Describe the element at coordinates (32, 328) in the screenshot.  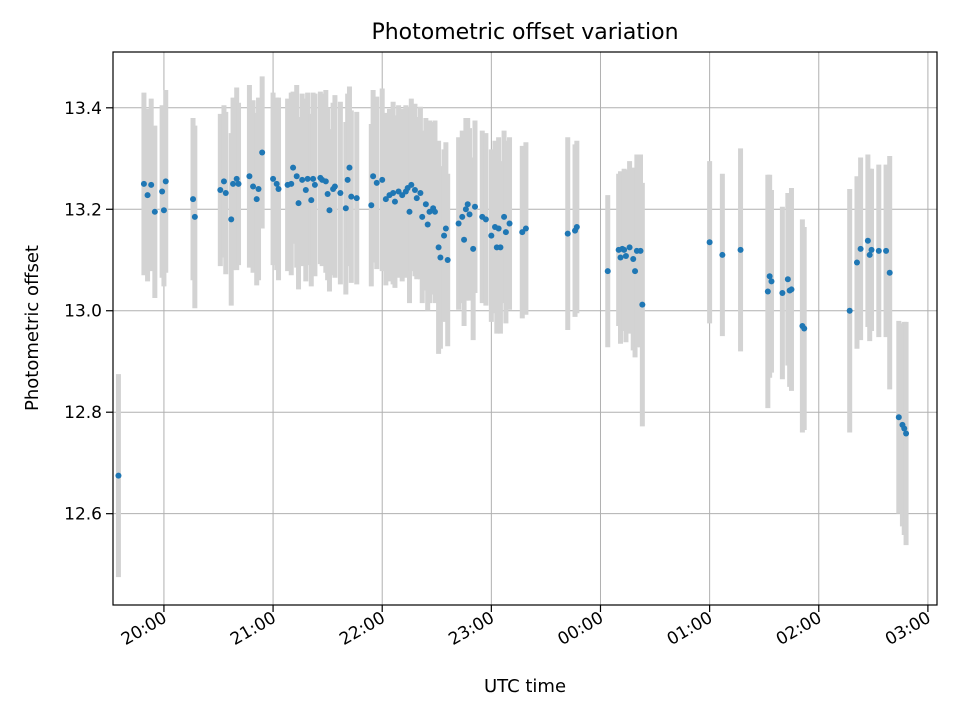
I see `y-axis-label: Photometric offset` at that location.